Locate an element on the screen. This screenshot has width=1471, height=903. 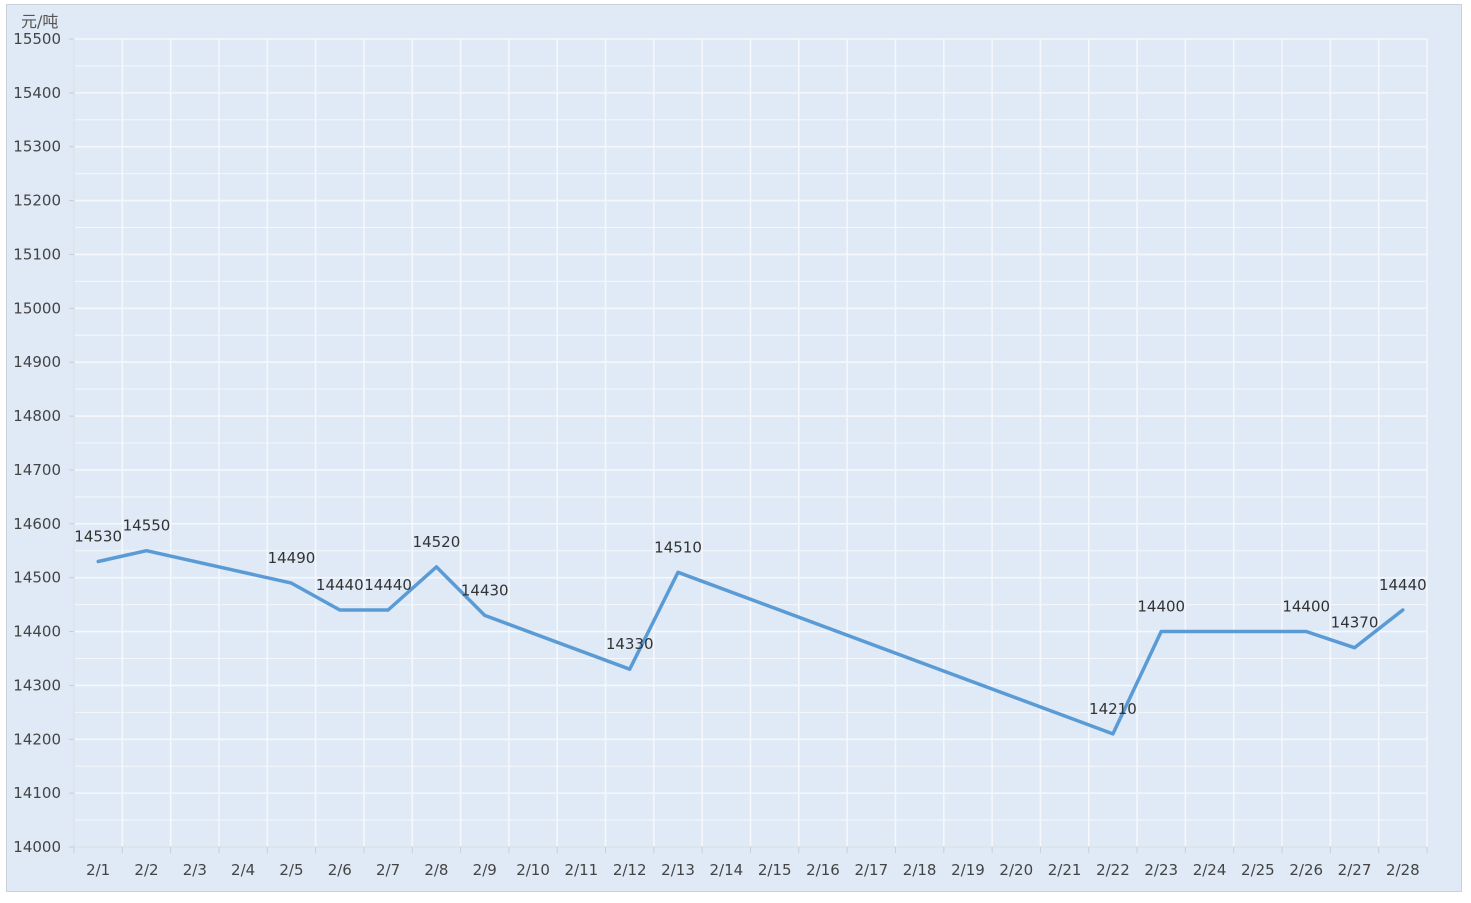
data-label: 14510 is located at coordinates (678, 547).